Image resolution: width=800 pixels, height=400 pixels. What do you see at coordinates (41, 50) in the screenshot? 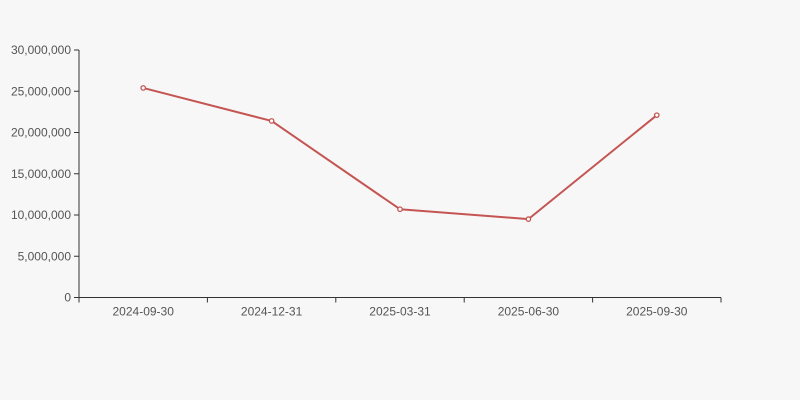
I see `y-axis-tick-label: 30,000,000` at bounding box center [41, 50].